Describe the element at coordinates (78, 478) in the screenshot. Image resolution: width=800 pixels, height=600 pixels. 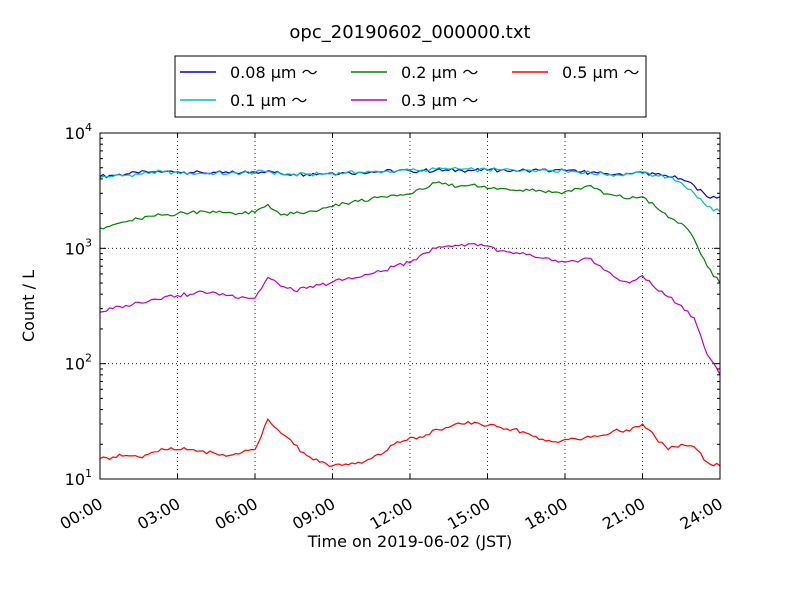
I see `y-tick-label: 10¹` at that location.